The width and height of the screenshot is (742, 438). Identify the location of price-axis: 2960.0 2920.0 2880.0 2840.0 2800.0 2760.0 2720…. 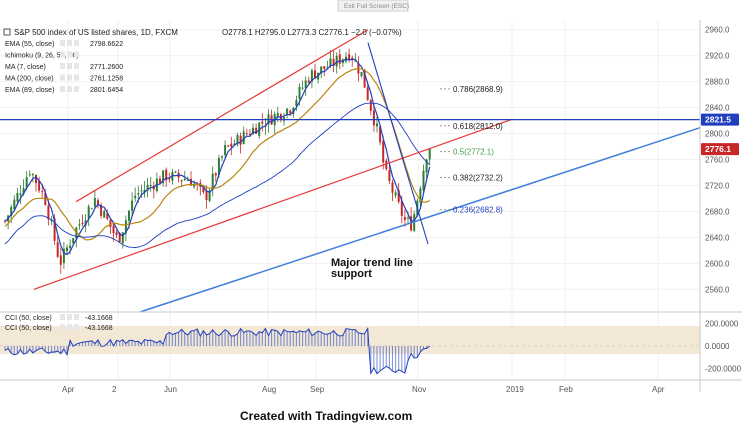
(717, 160).